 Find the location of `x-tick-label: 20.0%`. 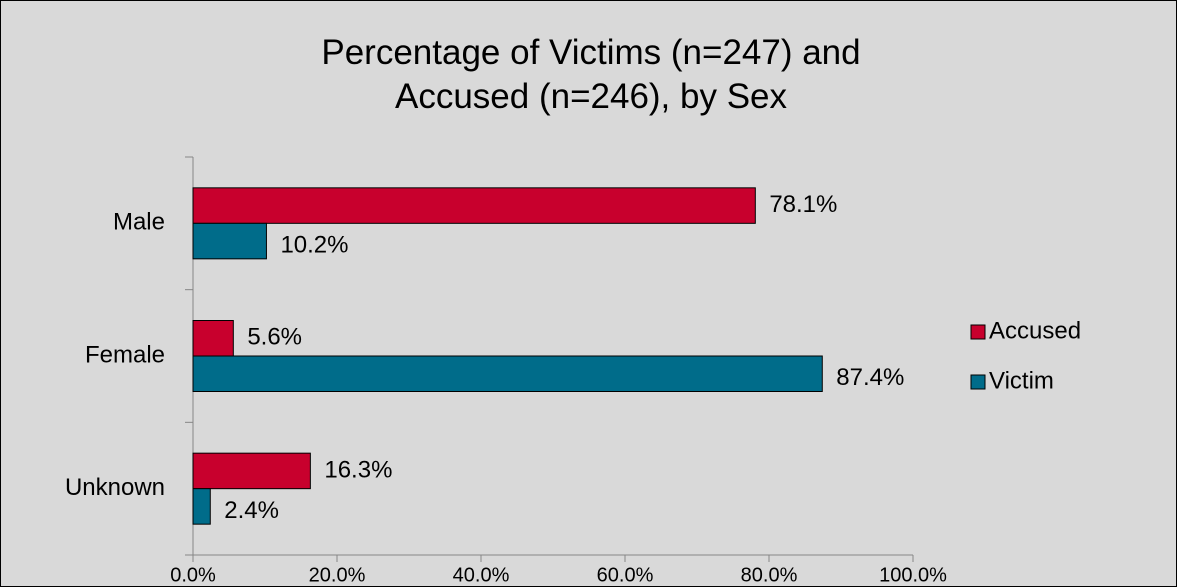

x-tick-label: 20.0% is located at coordinates (337, 575).